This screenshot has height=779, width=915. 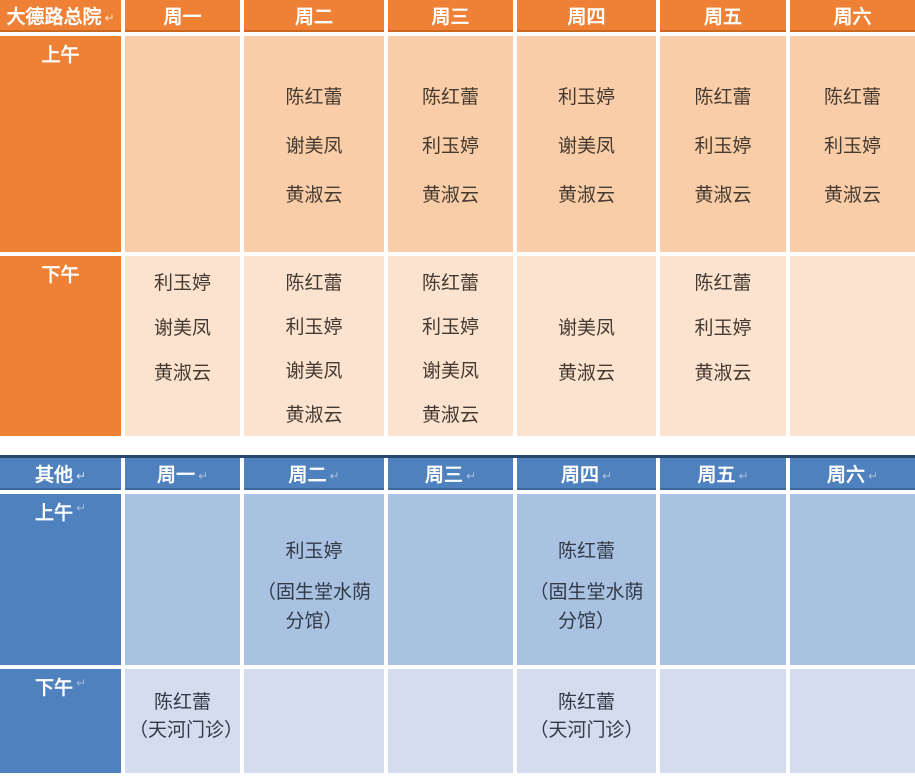 I want to click on venue-note: （固生堂水荫分馆）, so click(x=313, y=606).